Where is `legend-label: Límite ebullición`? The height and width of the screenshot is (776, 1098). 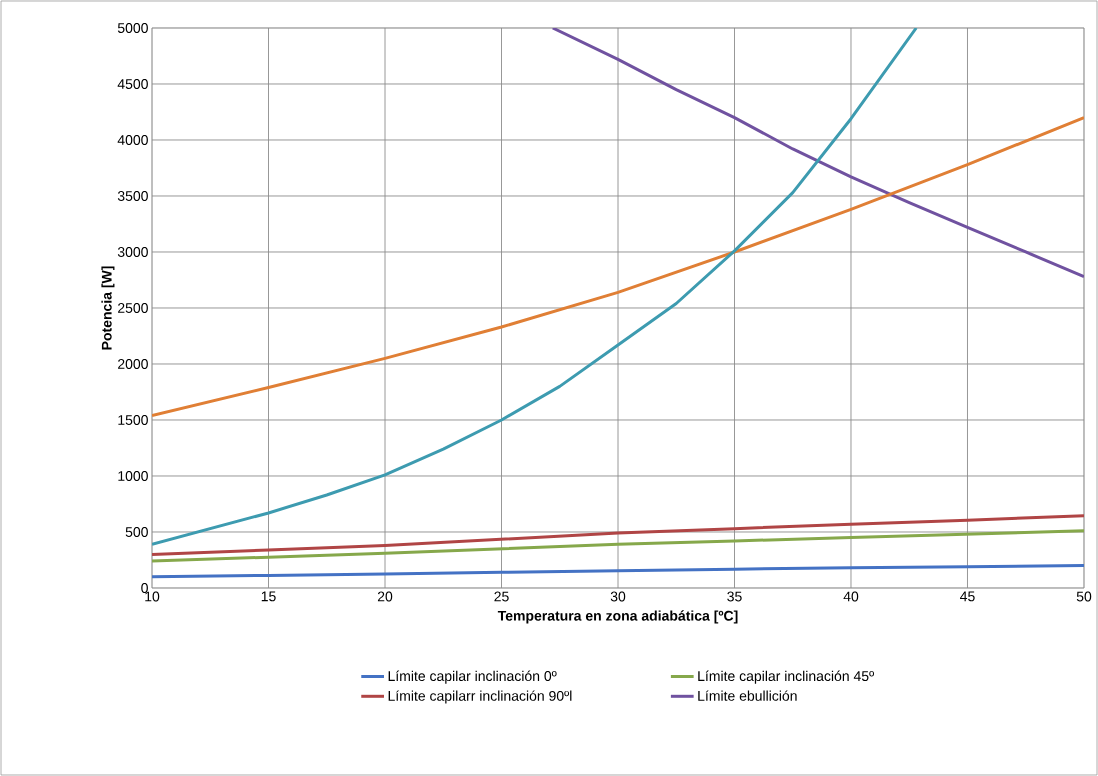 legend-label: Límite ebullición is located at coordinates (747, 695).